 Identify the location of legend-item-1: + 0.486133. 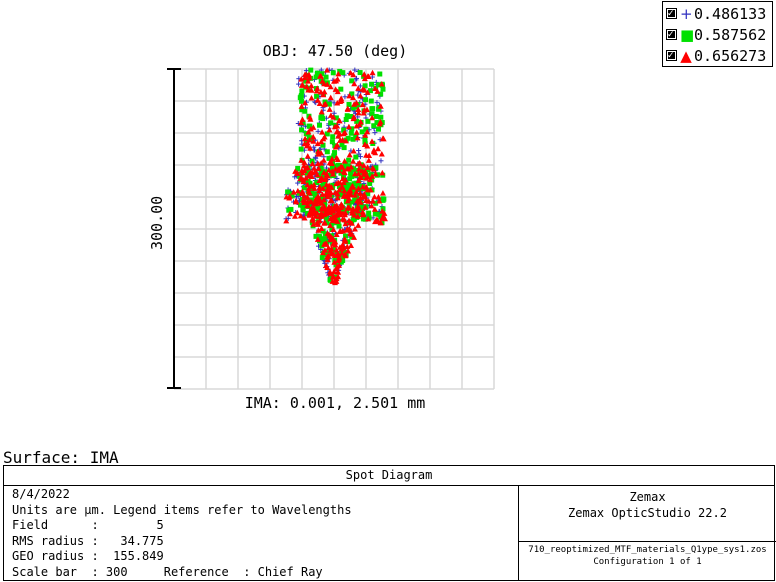
(719, 14).